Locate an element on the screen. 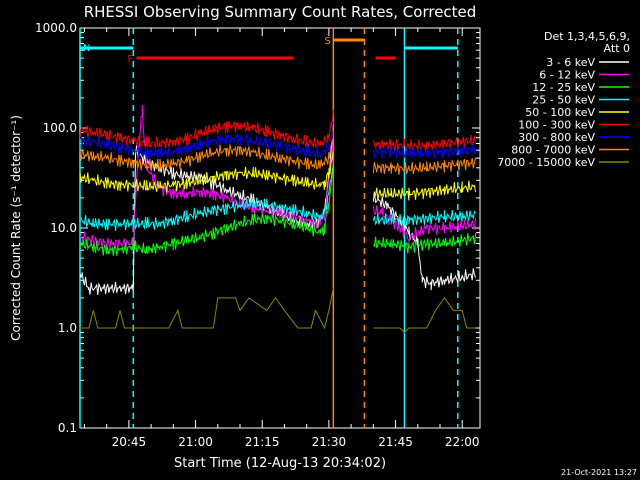  y-tick-label: 1.0 is located at coordinates (67, 328).